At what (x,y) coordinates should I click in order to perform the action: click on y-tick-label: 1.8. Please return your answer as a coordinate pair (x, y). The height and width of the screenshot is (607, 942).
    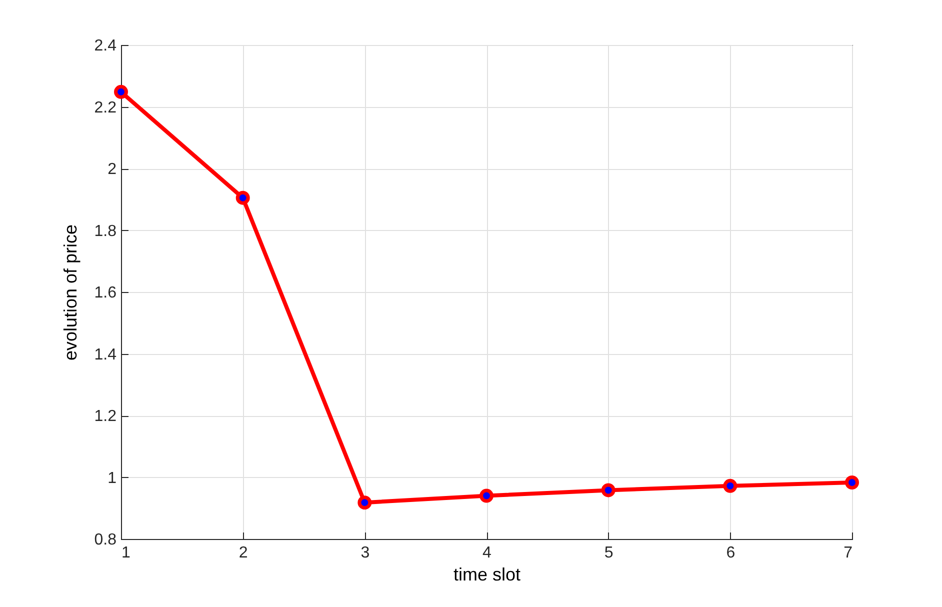
    Looking at the image, I should click on (105, 231).